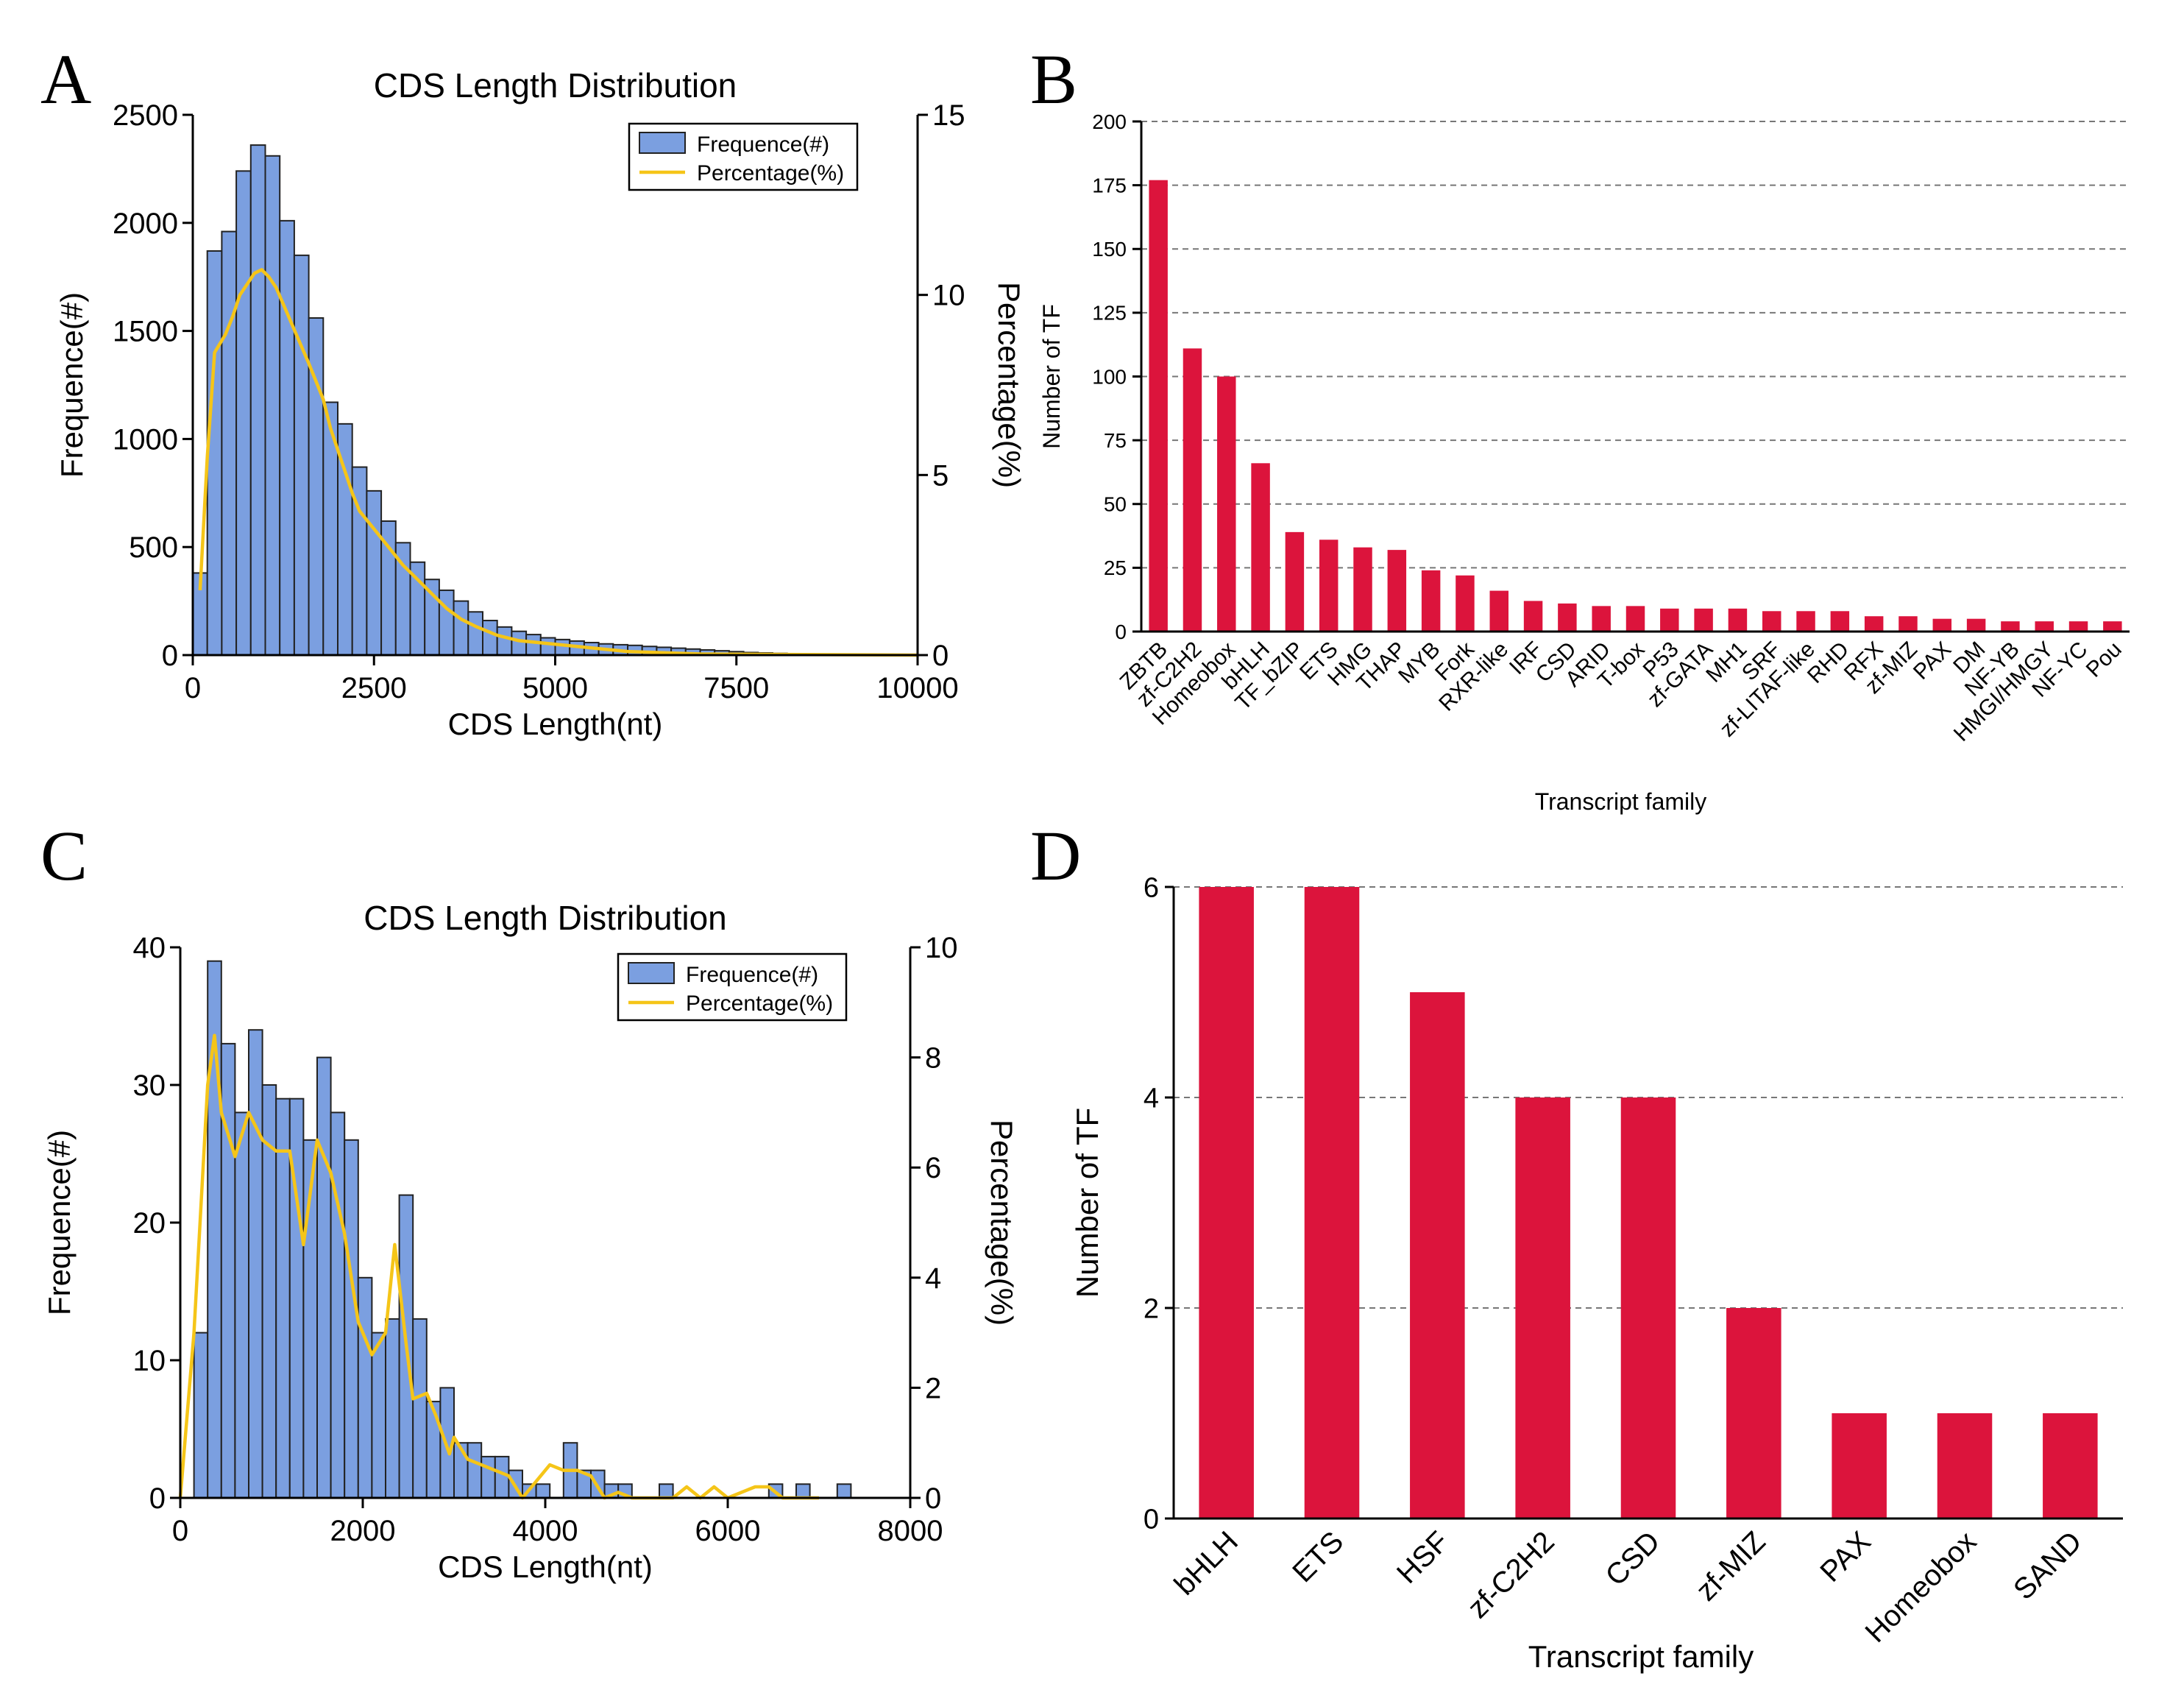 The image size is (2184, 1690). Describe the element at coordinates (65, 79) in the screenshot. I see `panel-label-a: A` at that location.